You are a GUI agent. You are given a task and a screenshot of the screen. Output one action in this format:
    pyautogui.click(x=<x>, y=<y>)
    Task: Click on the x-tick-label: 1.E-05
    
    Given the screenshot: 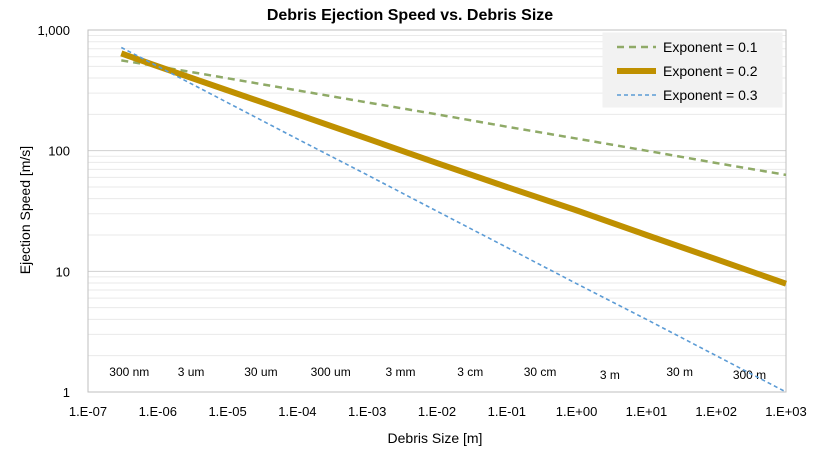 What is the action you would take?
    pyautogui.click(x=227, y=411)
    